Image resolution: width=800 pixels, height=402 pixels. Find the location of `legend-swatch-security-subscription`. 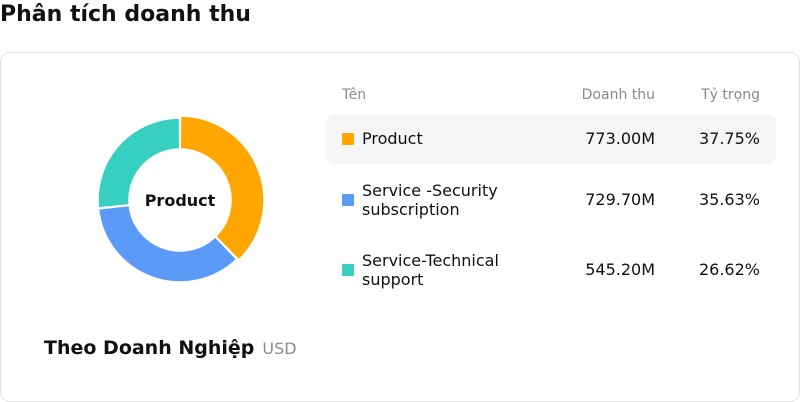

legend-swatch-security-subscription is located at coordinates (348, 200).